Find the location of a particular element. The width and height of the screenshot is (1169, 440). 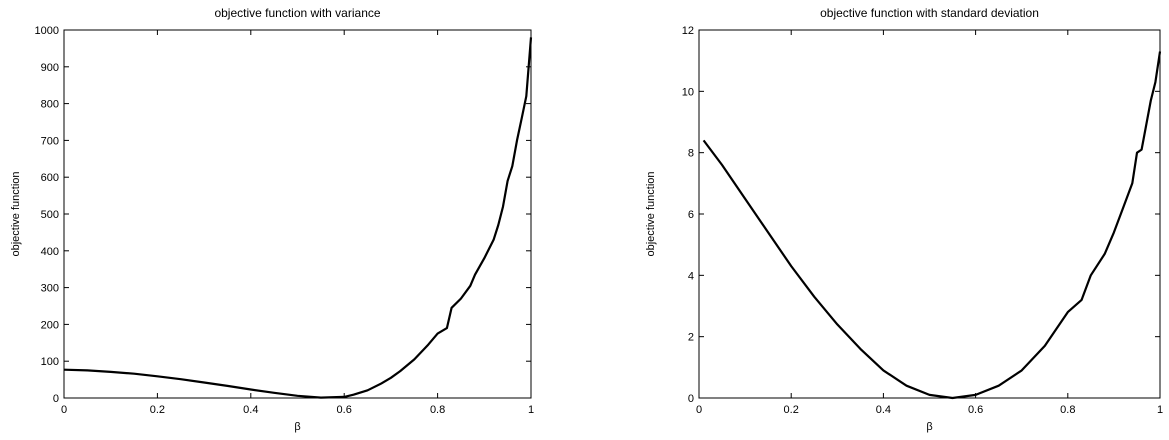

y-tick-label: 500 is located at coordinates (50, 215).